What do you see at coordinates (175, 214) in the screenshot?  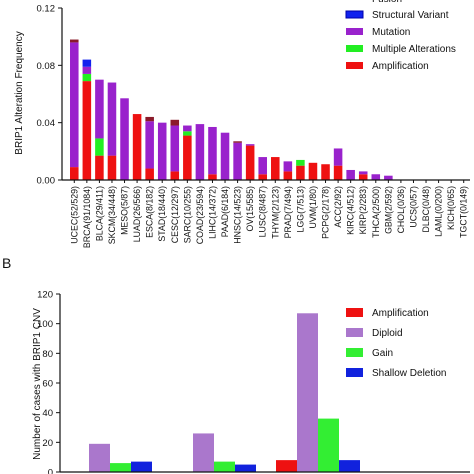 I see `panel-a-x-tick-label: CESC(12/297)` at bounding box center [175, 214].